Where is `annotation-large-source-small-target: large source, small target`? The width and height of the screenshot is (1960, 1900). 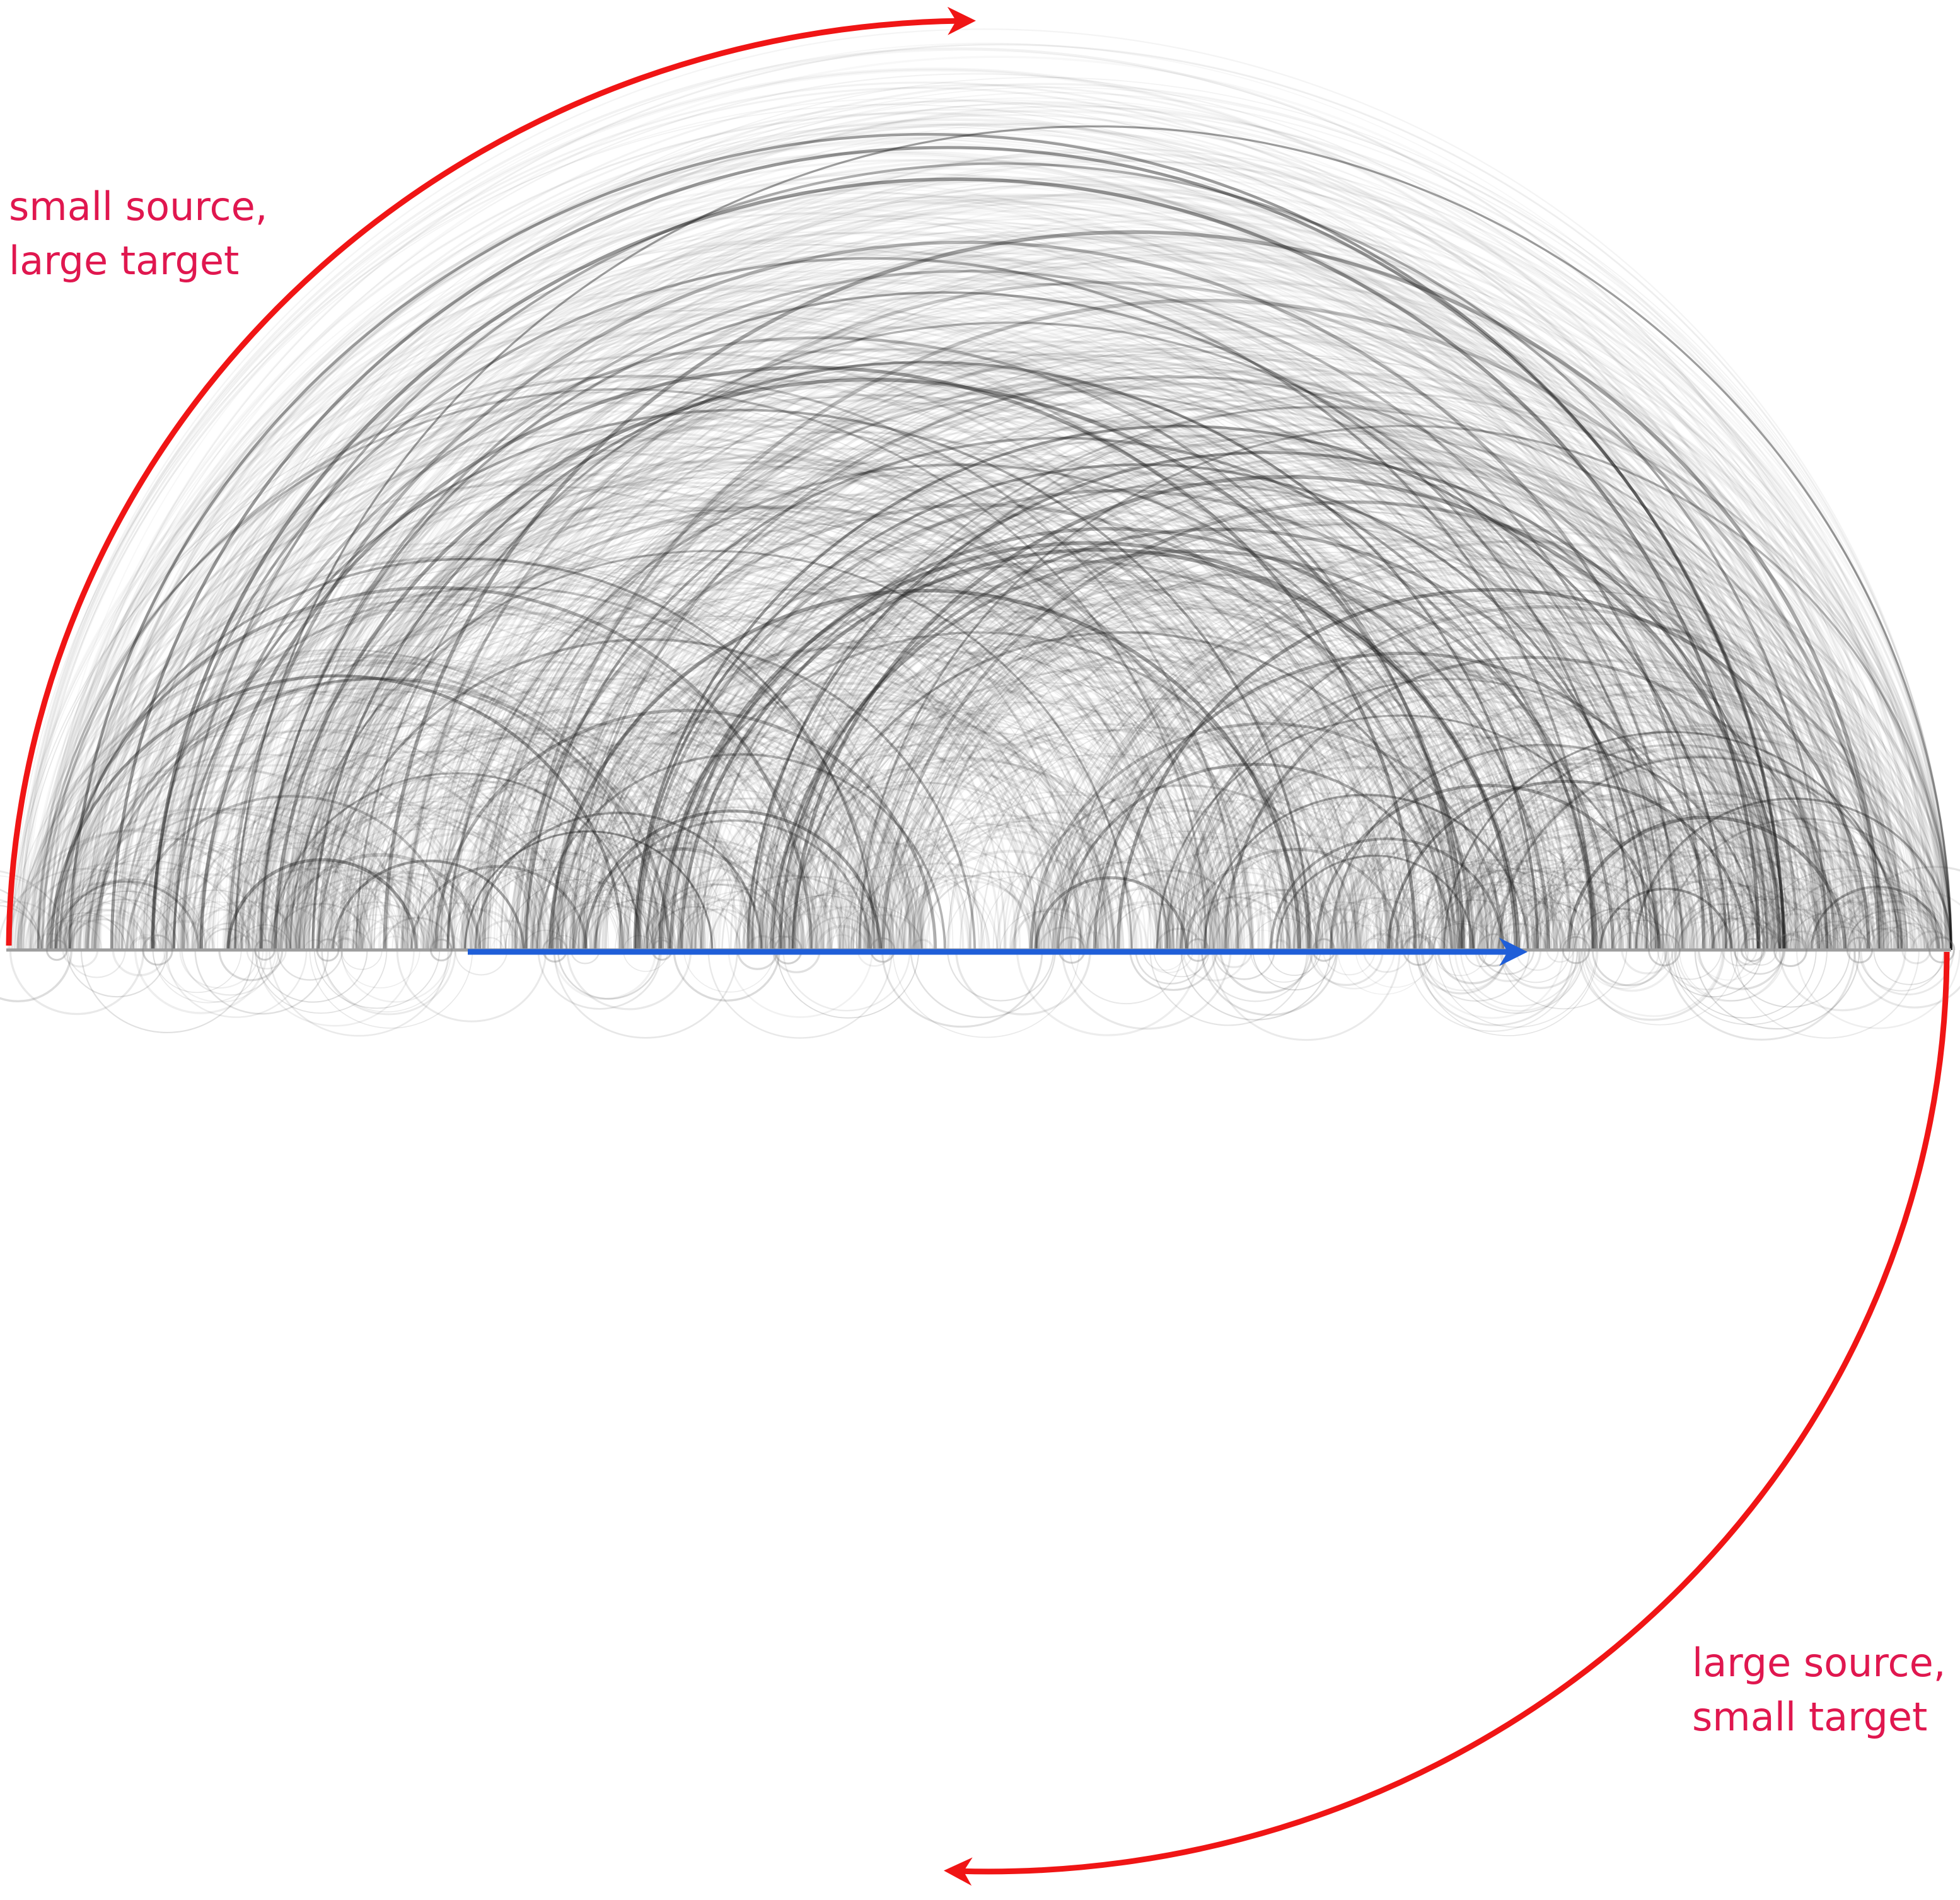
annotation-large-source-small-target: large source, small target is located at coordinates (1819, 1690).